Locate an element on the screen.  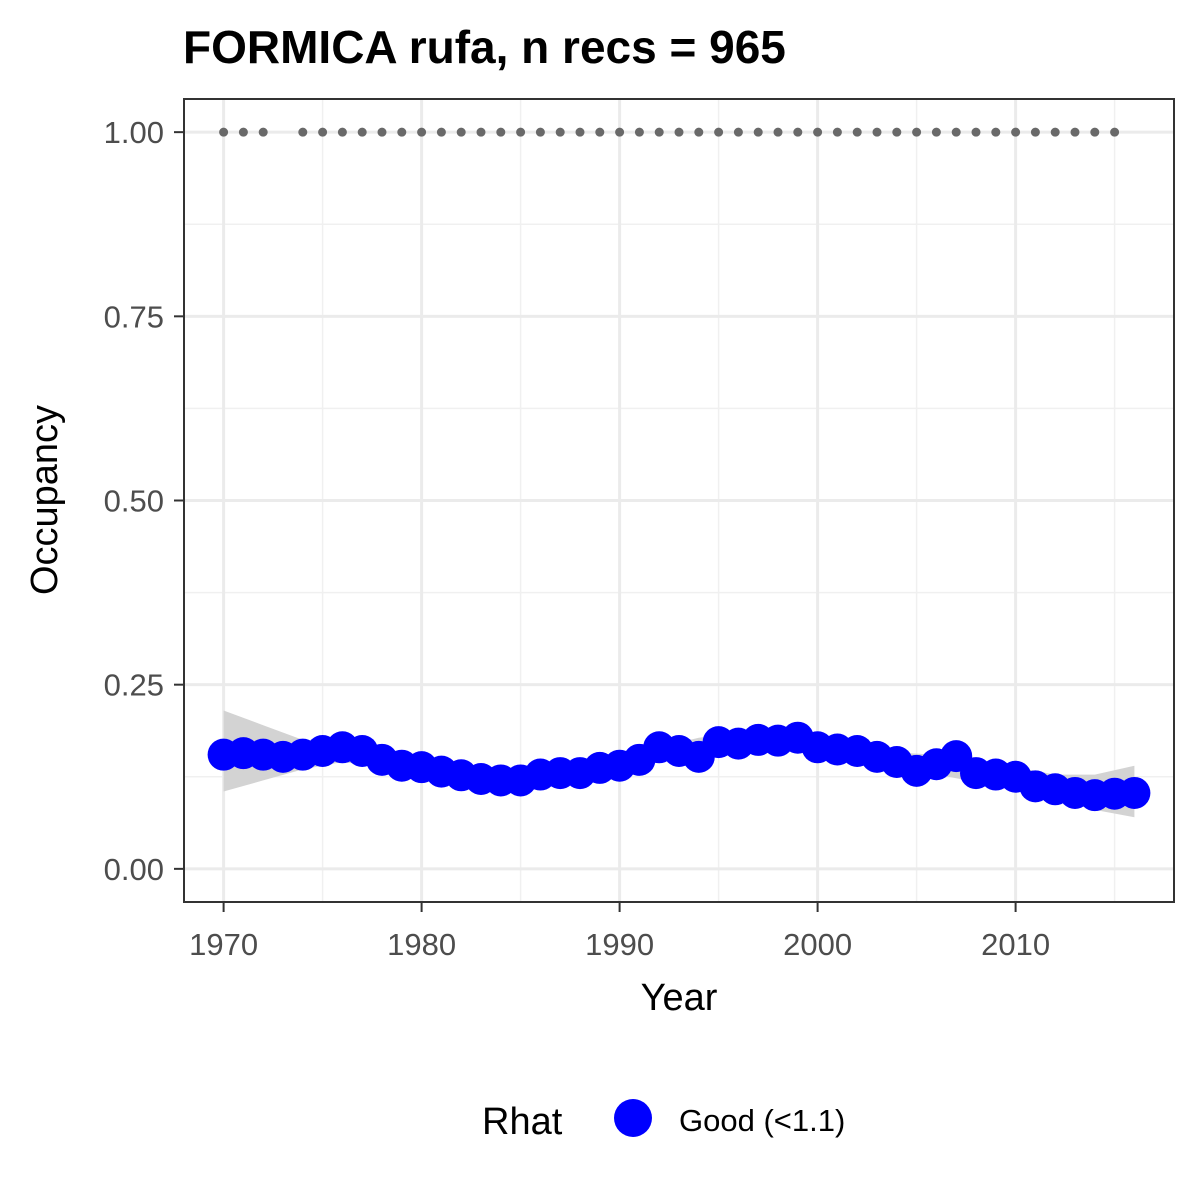
legend-label-good: Good (<1.1) is located at coordinates (762, 1120).